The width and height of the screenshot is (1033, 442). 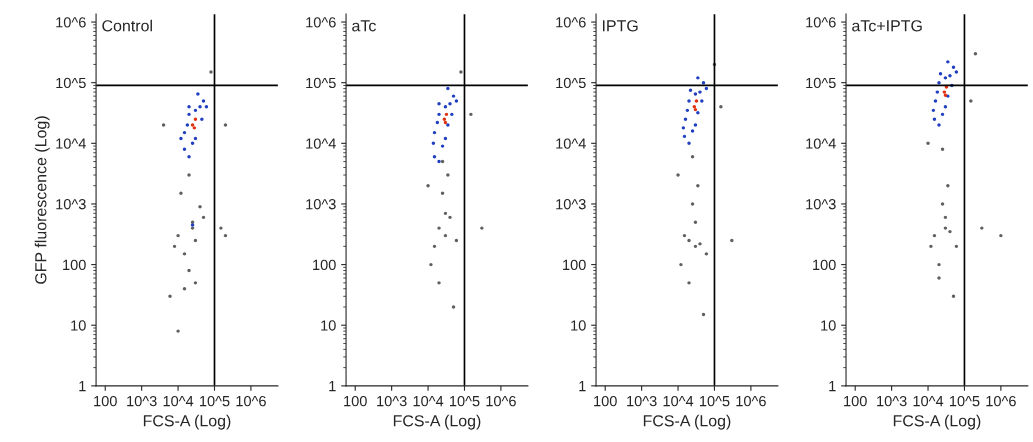 I want to click on chart-title: Control, so click(x=127, y=25).